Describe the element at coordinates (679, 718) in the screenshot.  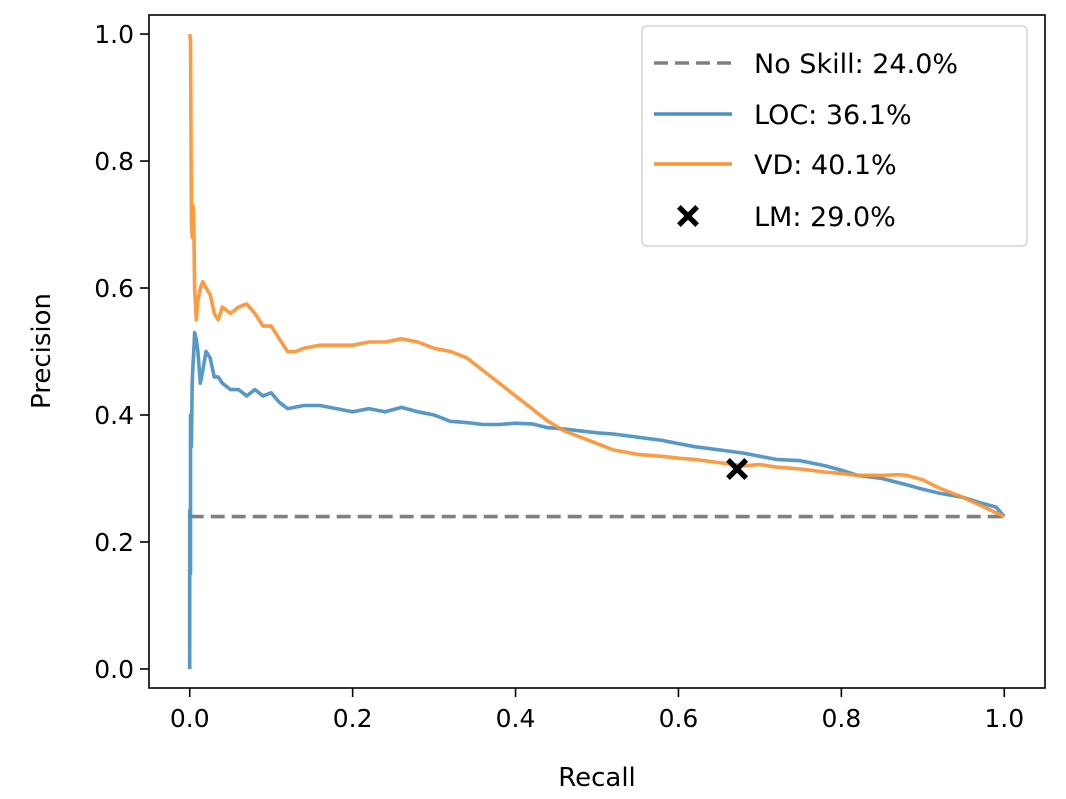
I see `x-tick-label: 0.6` at that location.